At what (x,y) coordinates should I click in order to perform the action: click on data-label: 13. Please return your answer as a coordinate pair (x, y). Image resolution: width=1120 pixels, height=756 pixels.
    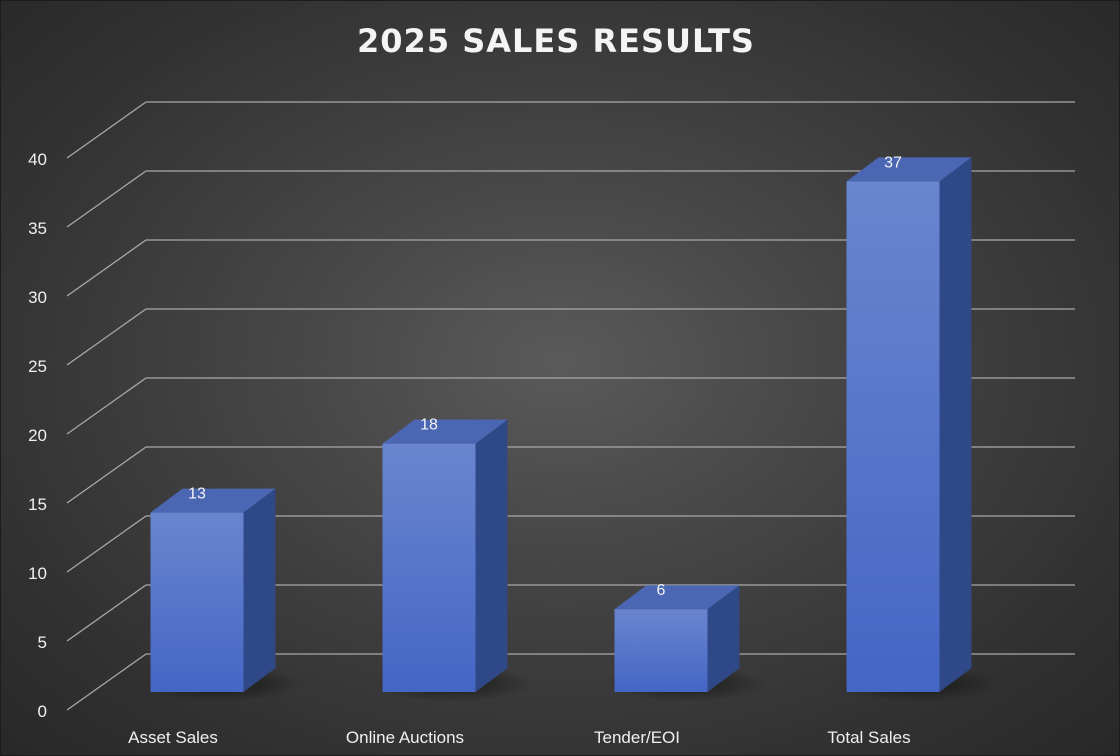
    Looking at the image, I should click on (197, 494).